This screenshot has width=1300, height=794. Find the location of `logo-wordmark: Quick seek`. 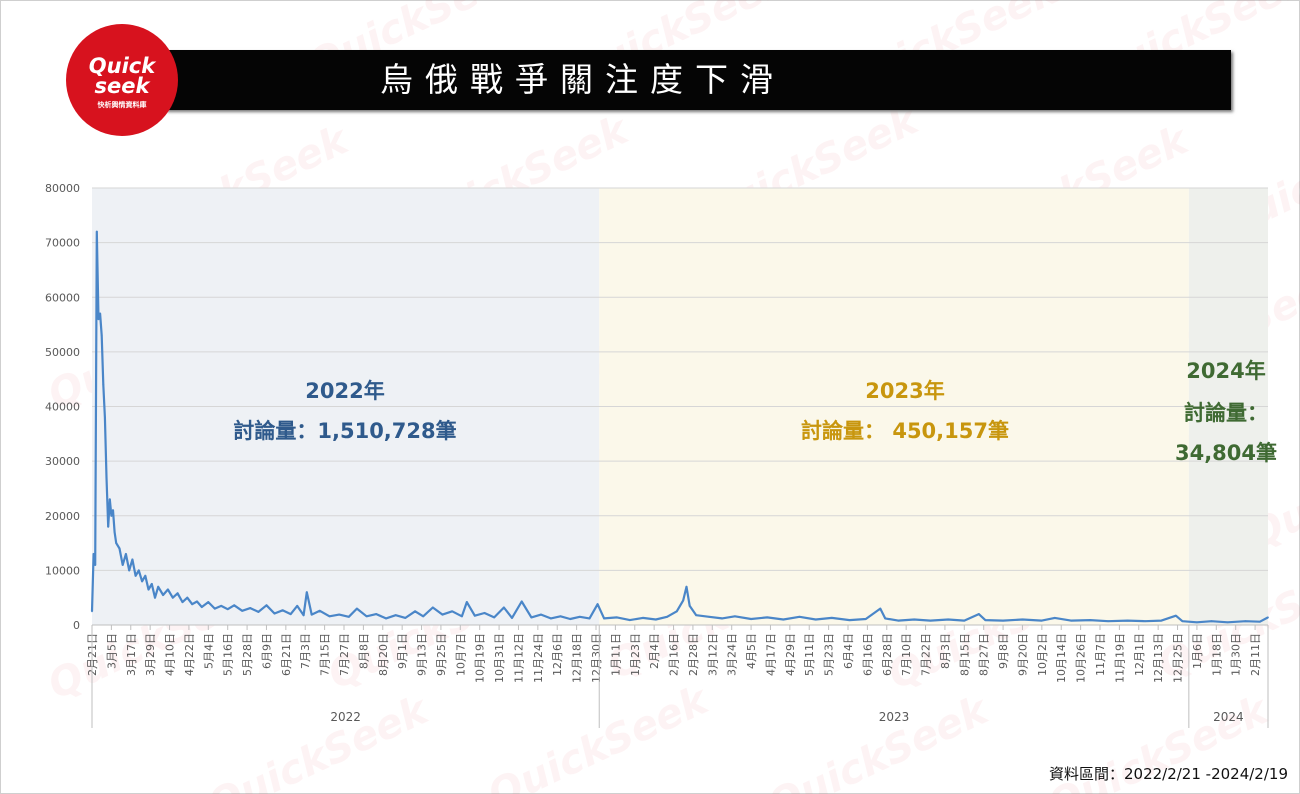

logo-wordmark: Quick seek is located at coordinates (122, 76).